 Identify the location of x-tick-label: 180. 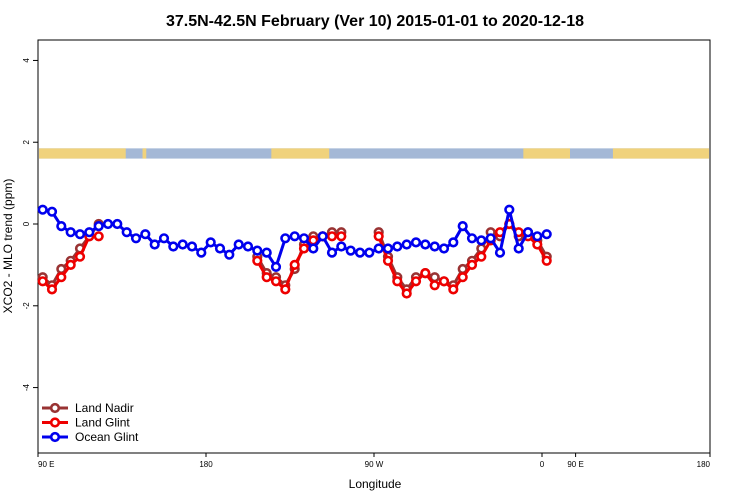
(206, 464).